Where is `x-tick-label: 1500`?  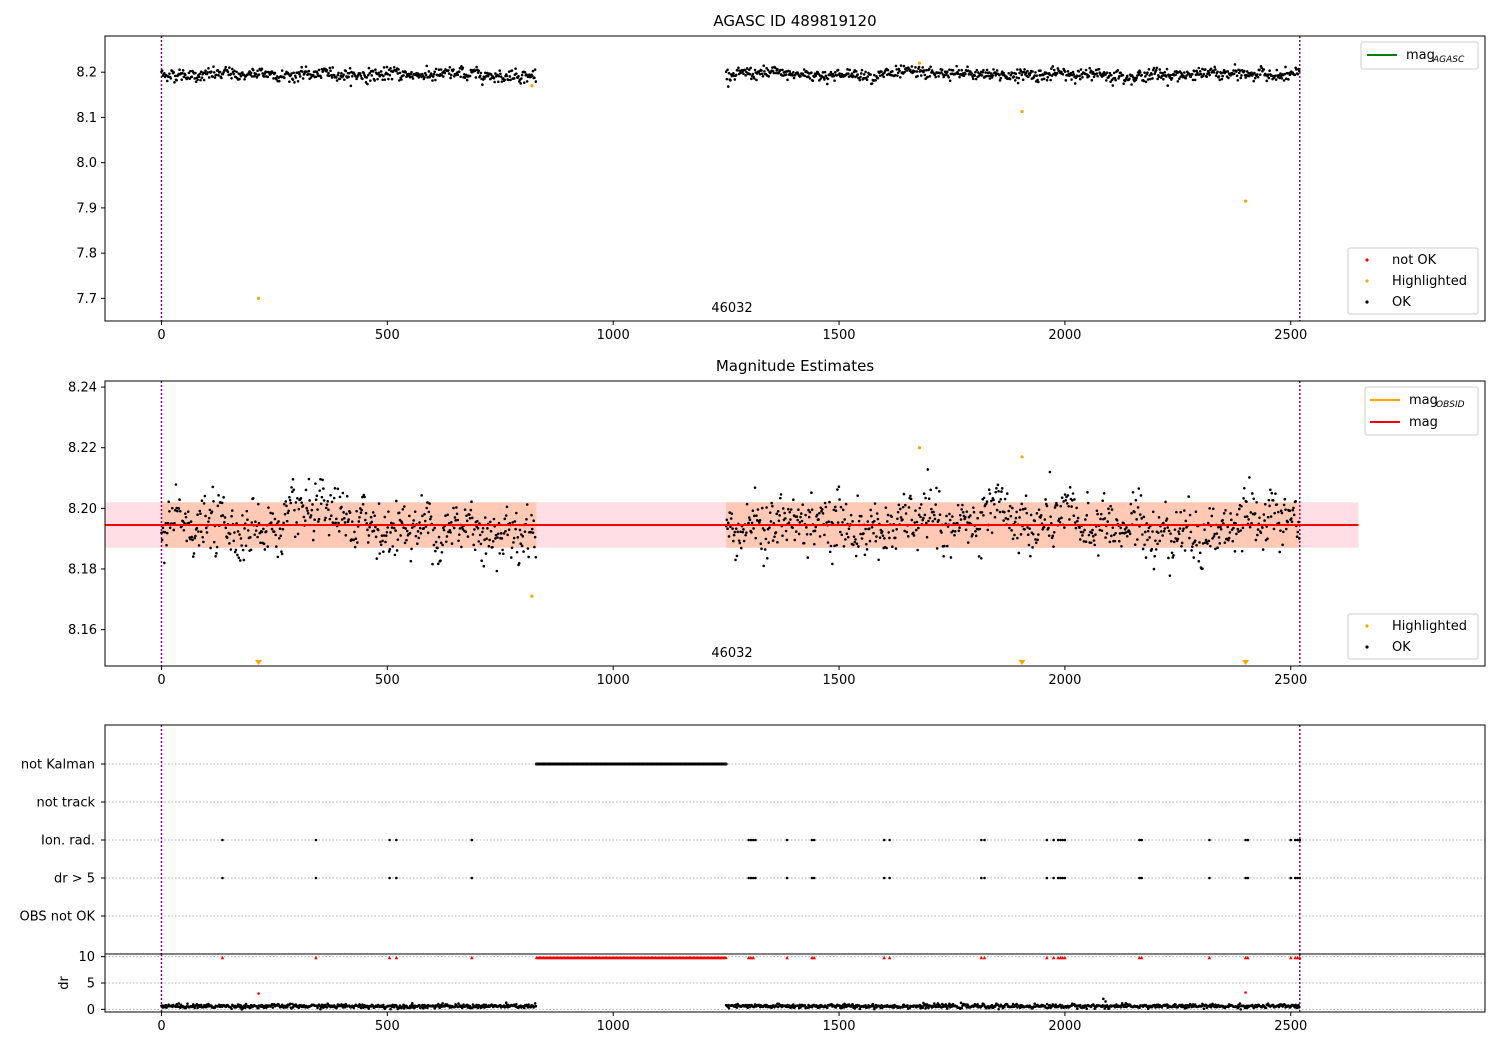 x-tick-label: 1500 is located at coordinates (838, 1026).